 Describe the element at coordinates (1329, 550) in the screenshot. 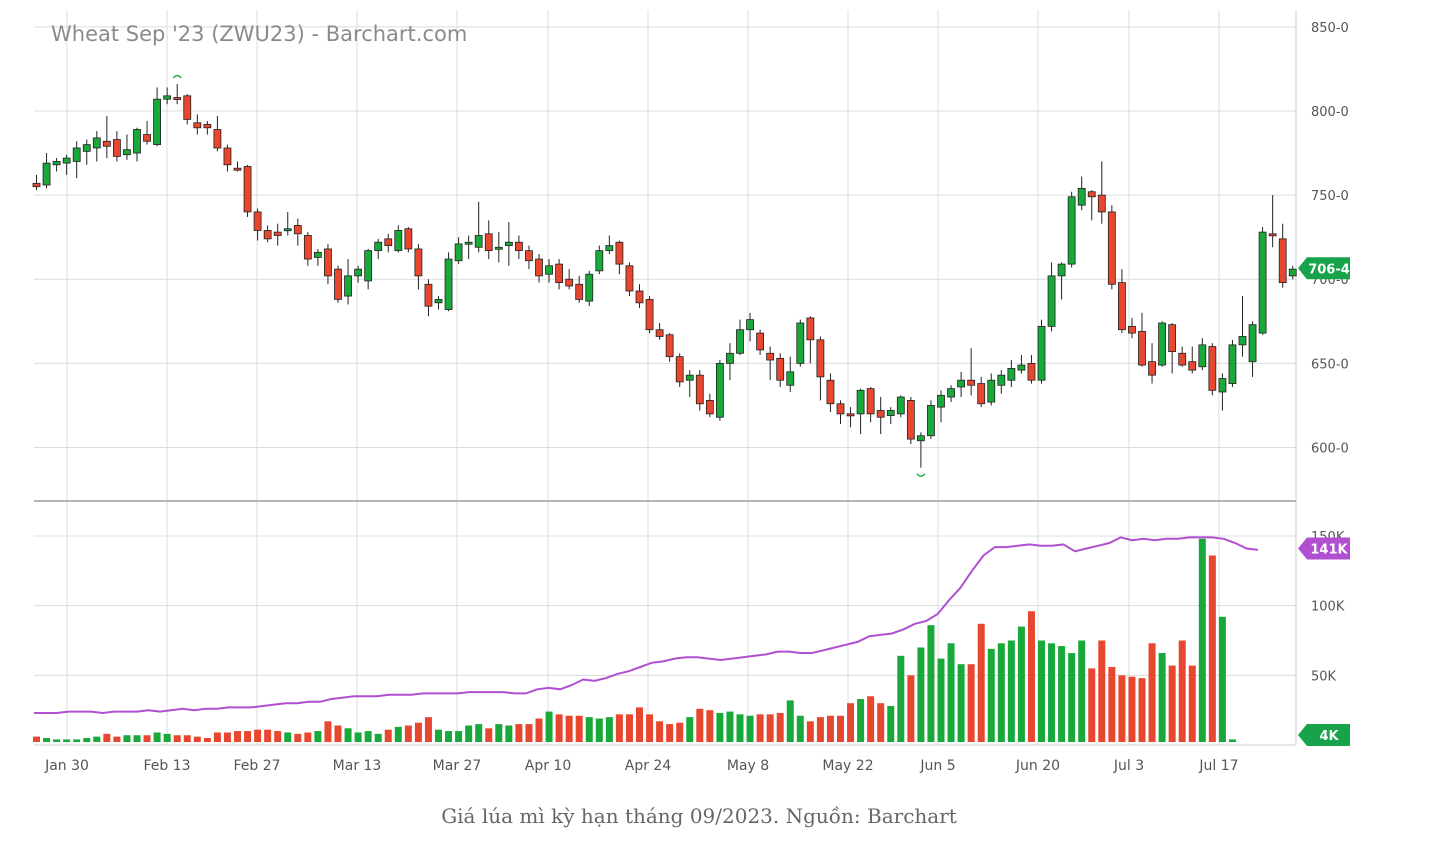

I see `open-interest-badge-label: 141K` at that location.